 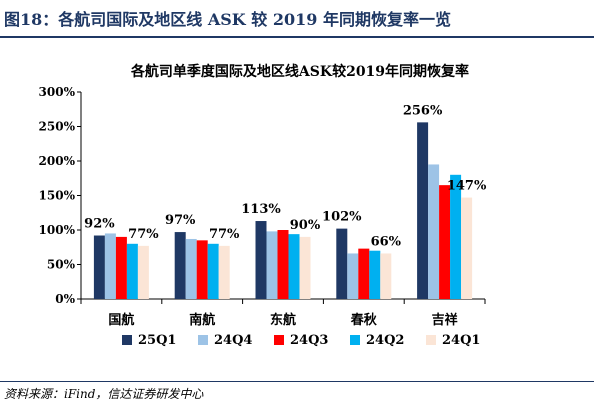 What do you see at coordinates (461, 340) in the screenshot?
I see `legend-label: 24Q1` at bounding box center [461, 340].